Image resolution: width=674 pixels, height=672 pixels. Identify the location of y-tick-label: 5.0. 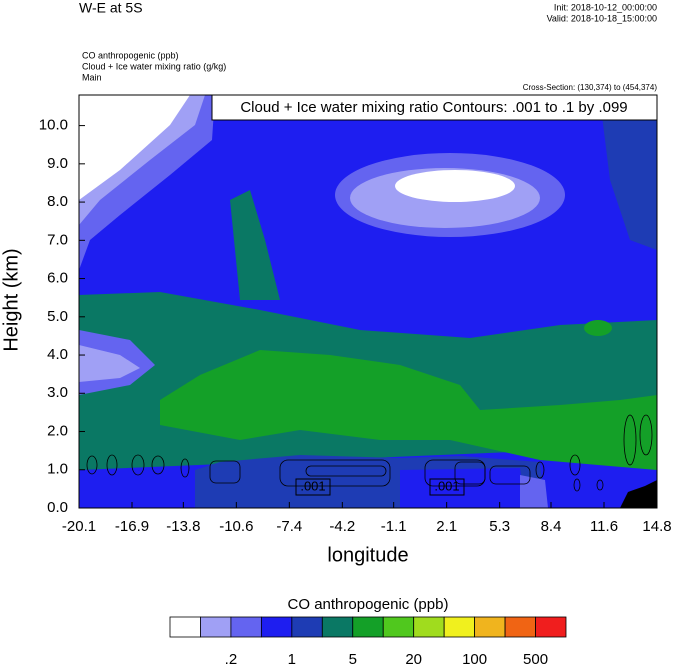
(57, 316).